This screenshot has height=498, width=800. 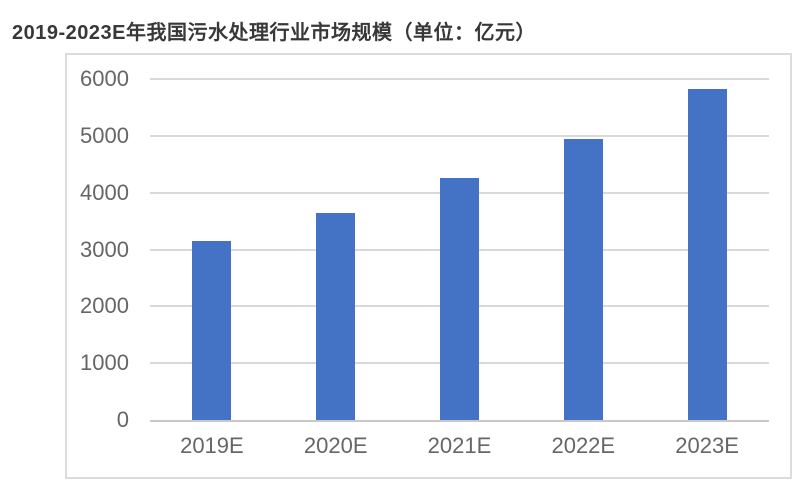 I want to click on y-axis-labels: 0 1000 2000 3000 4000 5000 6000, so click(x=103, y=249).